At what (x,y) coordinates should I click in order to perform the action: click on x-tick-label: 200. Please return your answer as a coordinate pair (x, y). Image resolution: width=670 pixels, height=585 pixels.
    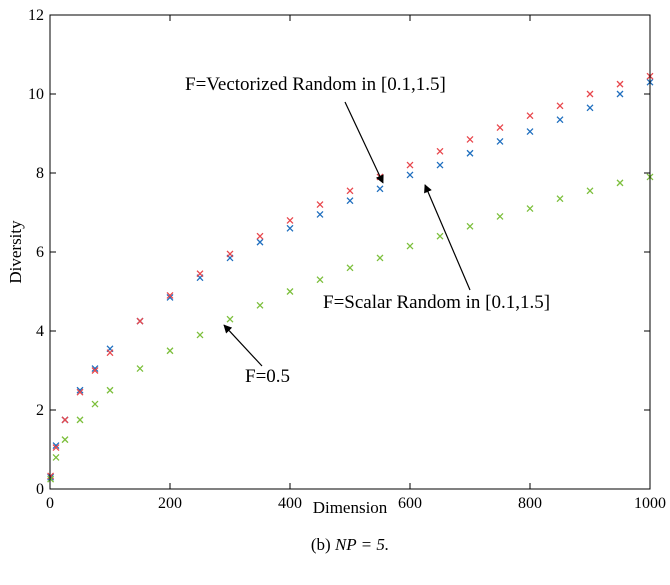
    Looking at the image, I should click on (170, 503).